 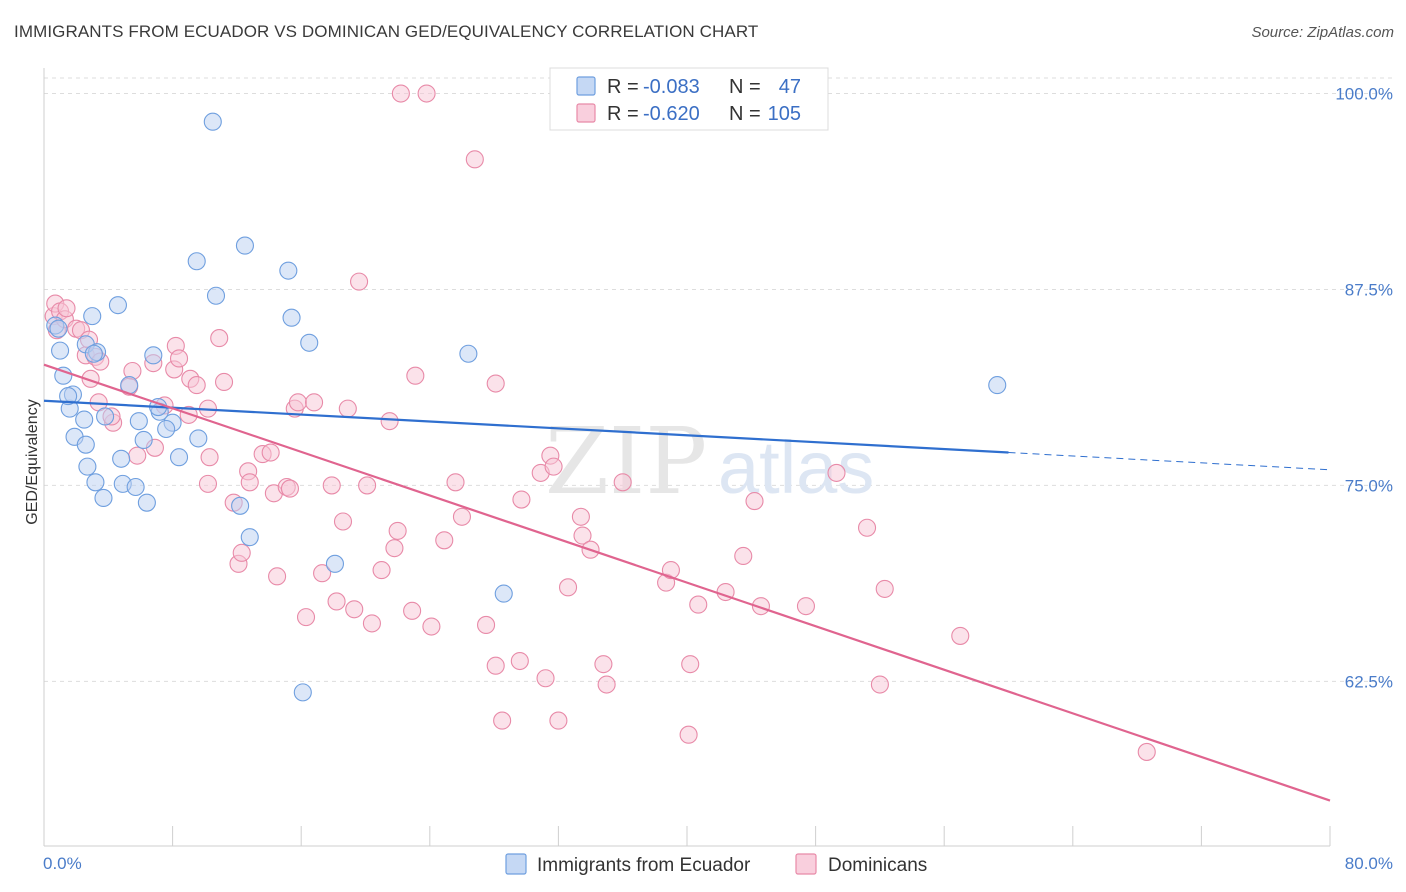 What do you see at coordinates (745, 114) in the screenshot?
I see `legend-n-label-2: N =` at bounding box center [745, 114].